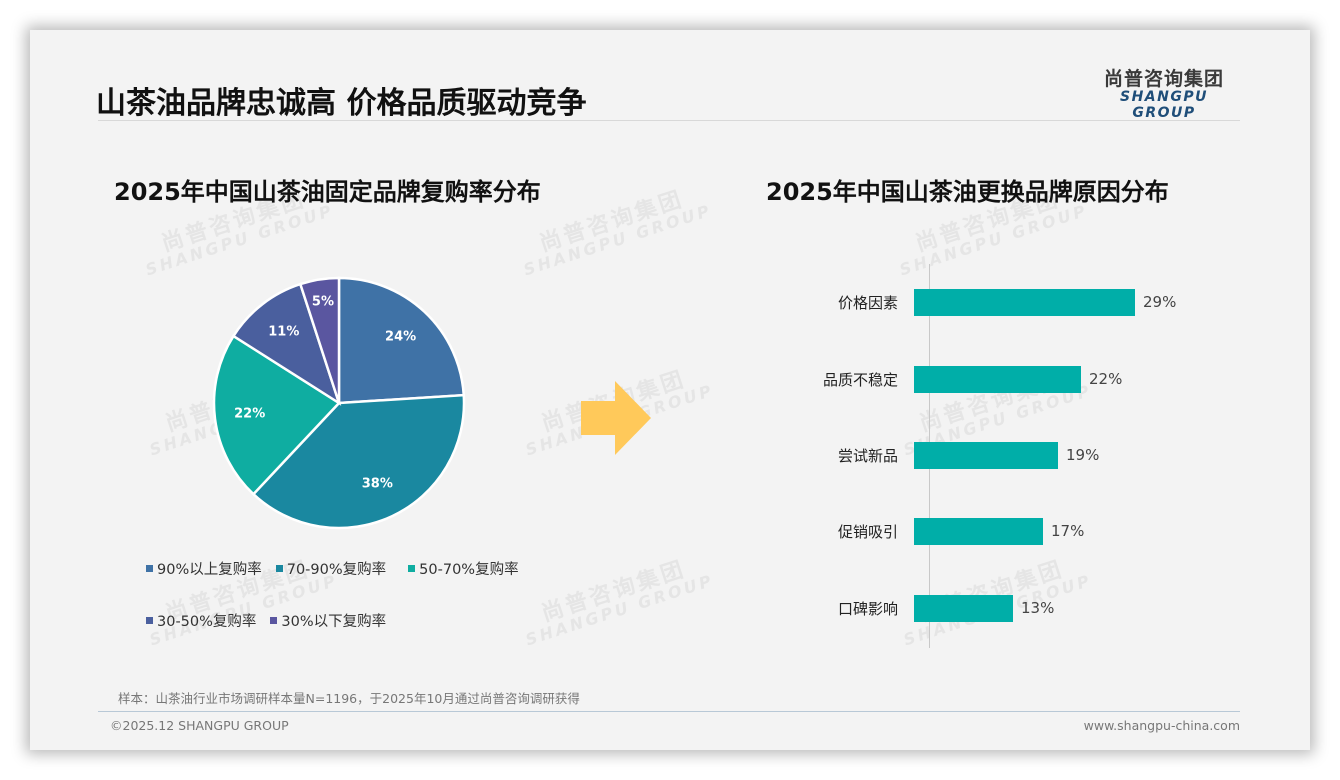 Image resolution: width=1340 pixels, height=780 pixels. What do you see at coordinates (209, 569) in the screenshot?
I see `legend-label: 90%以上复购率` at bounding box center [209, 569].